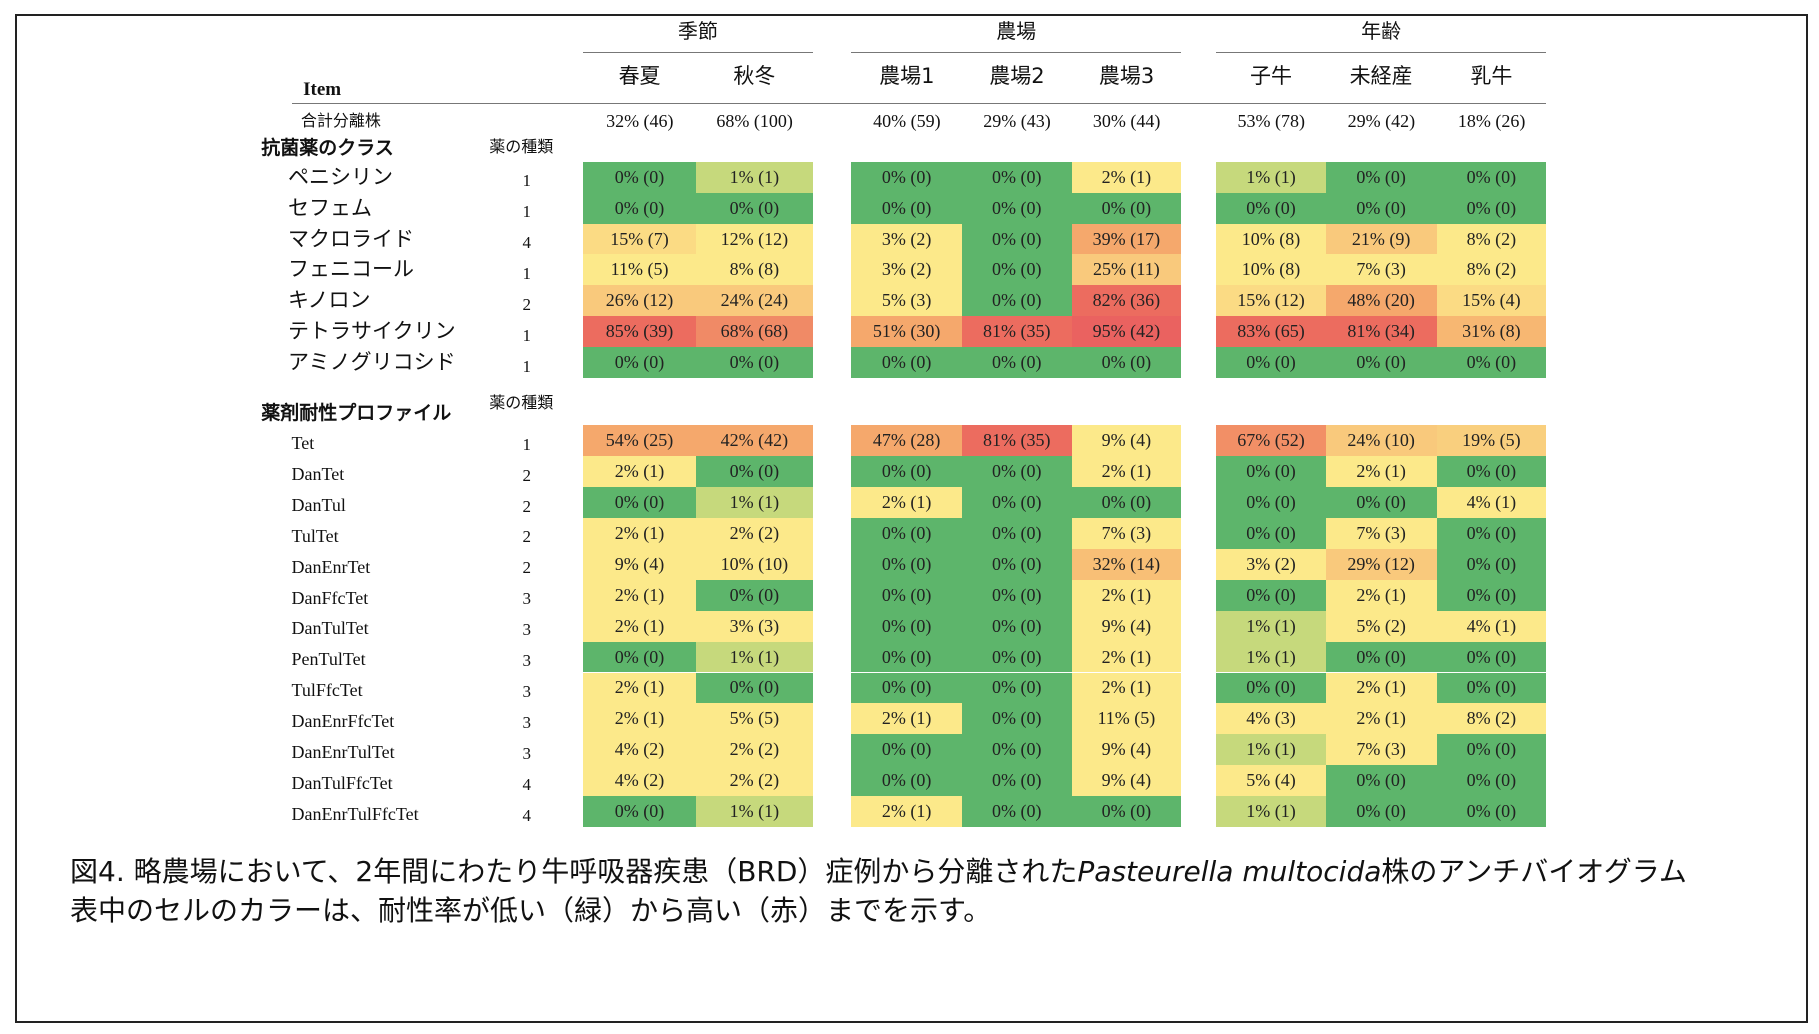 The image size is (1819, 1034). What do you see at coordinates (1271, 121) in the screenshot?
I see `total-value: 53% (78)` at bounding box center [1271, 121].